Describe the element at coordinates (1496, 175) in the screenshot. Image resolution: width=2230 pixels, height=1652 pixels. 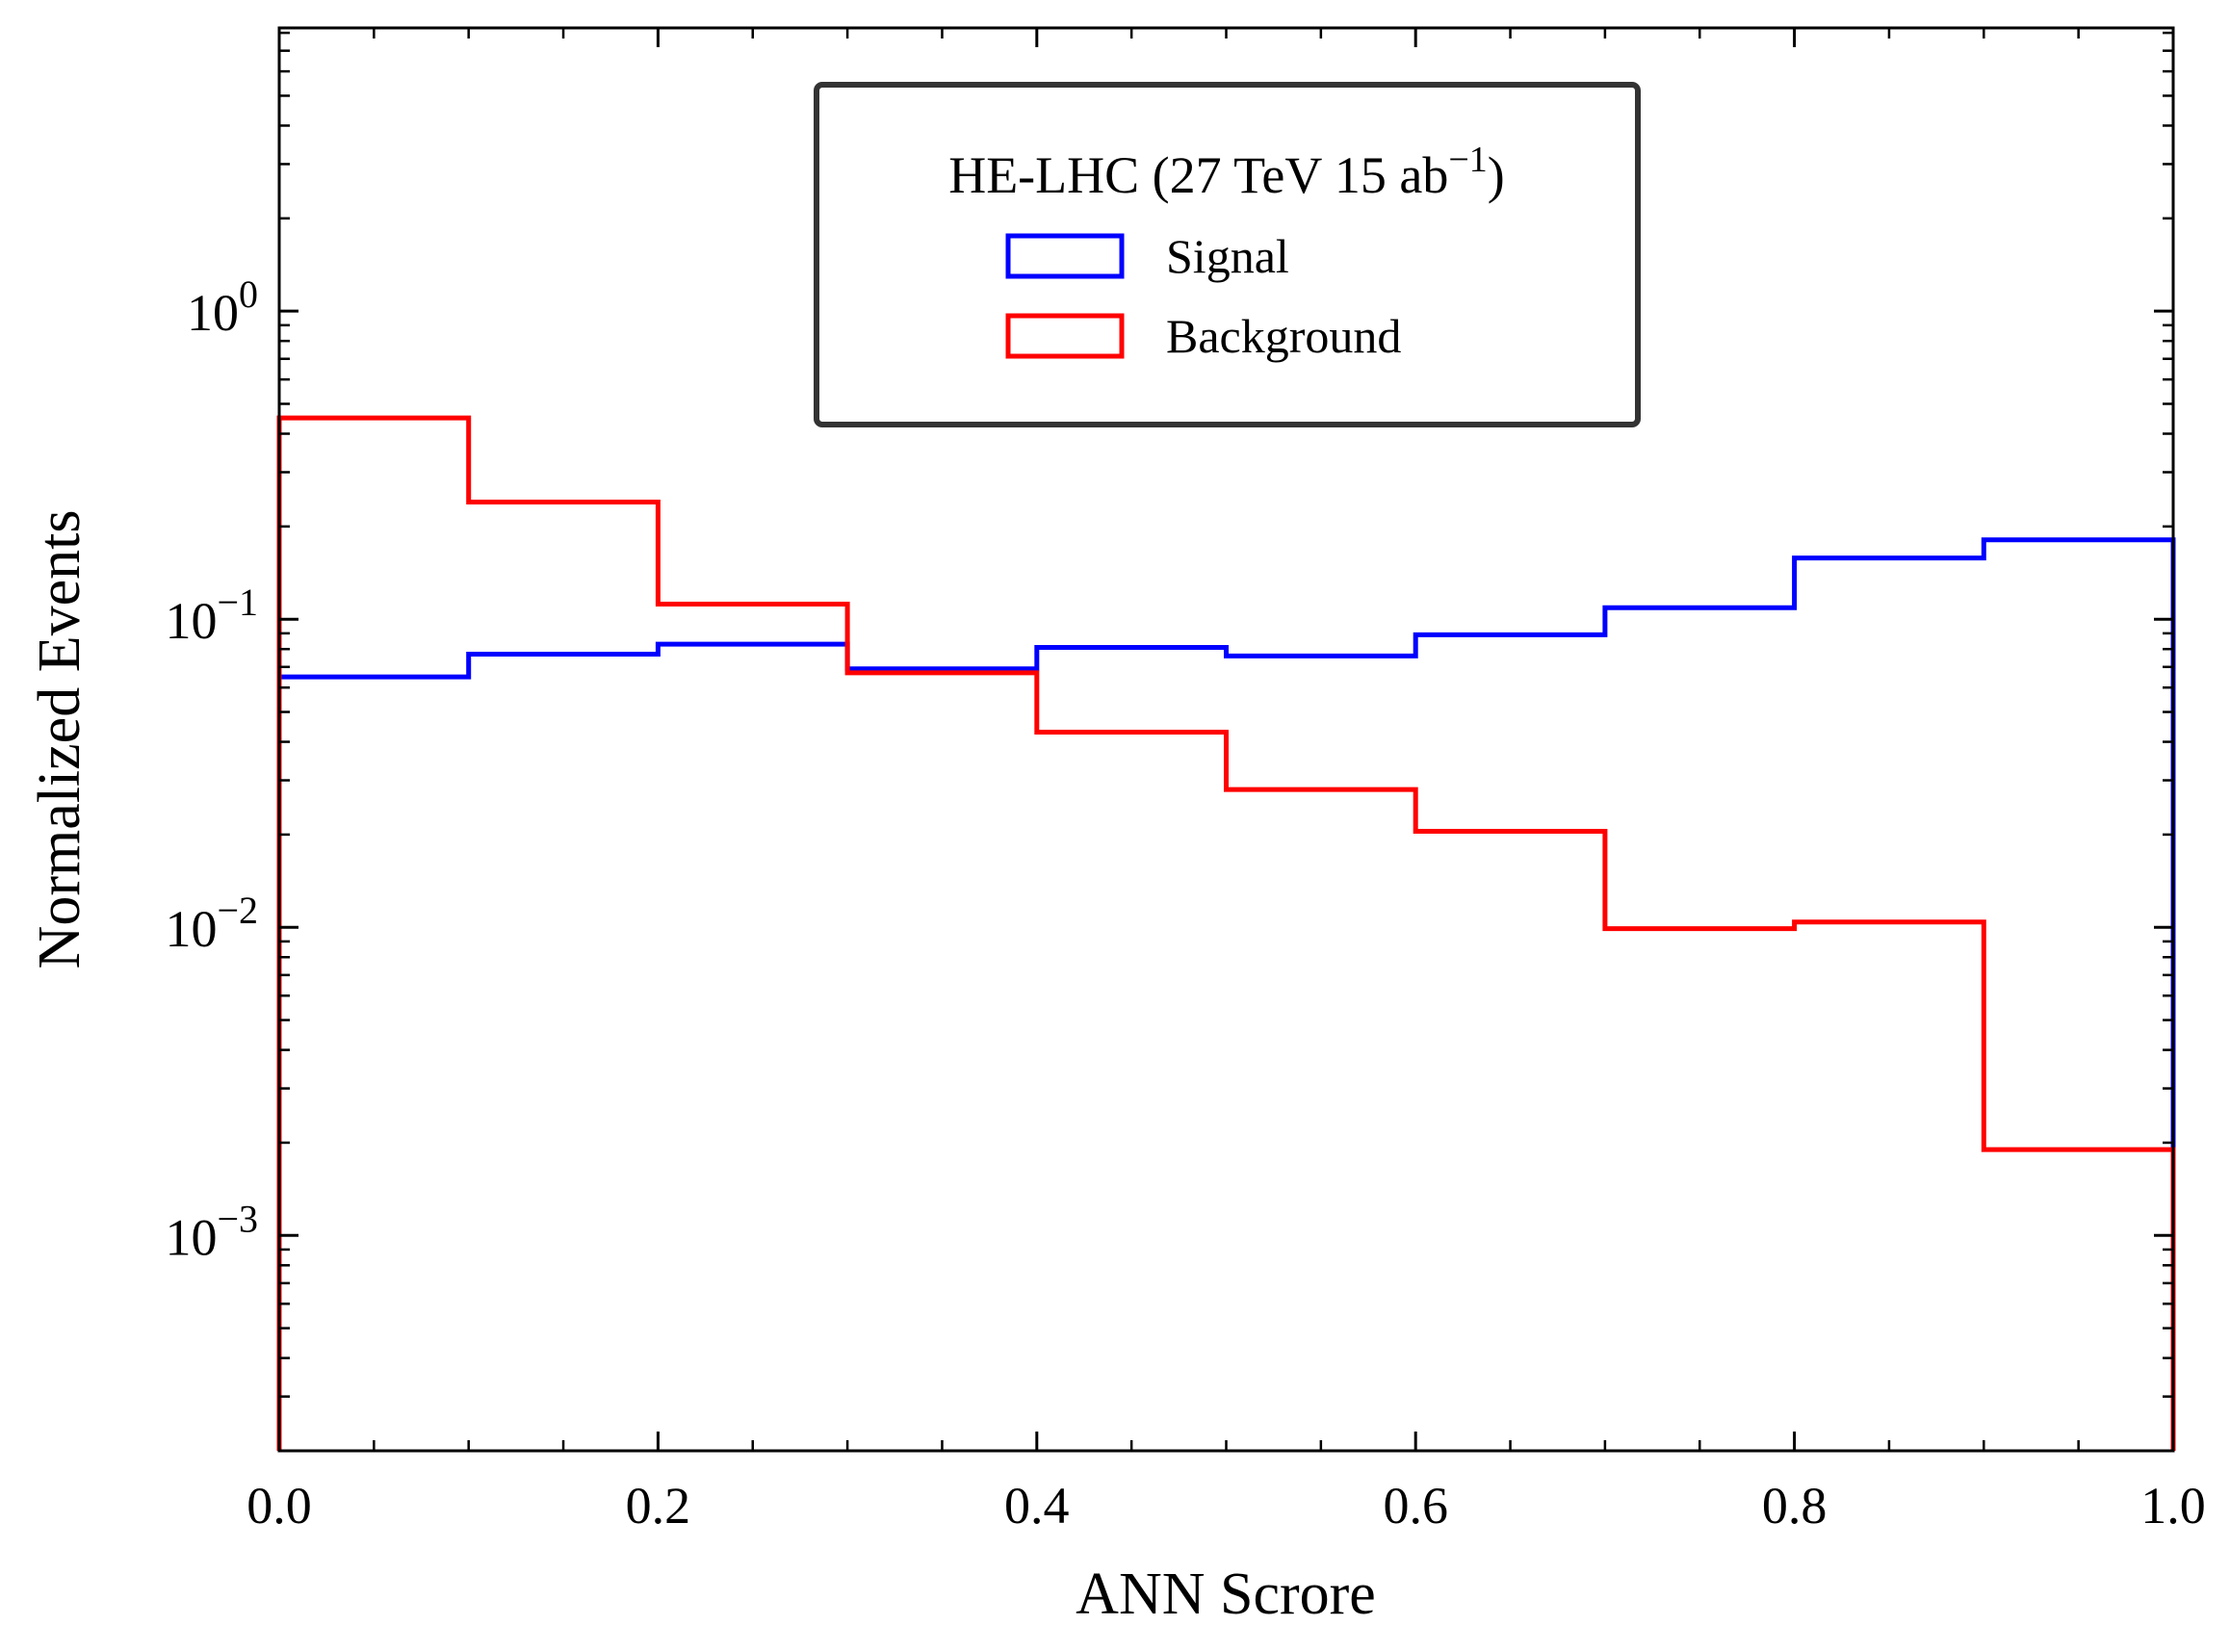
I see `legend-title-close: )` at that location.